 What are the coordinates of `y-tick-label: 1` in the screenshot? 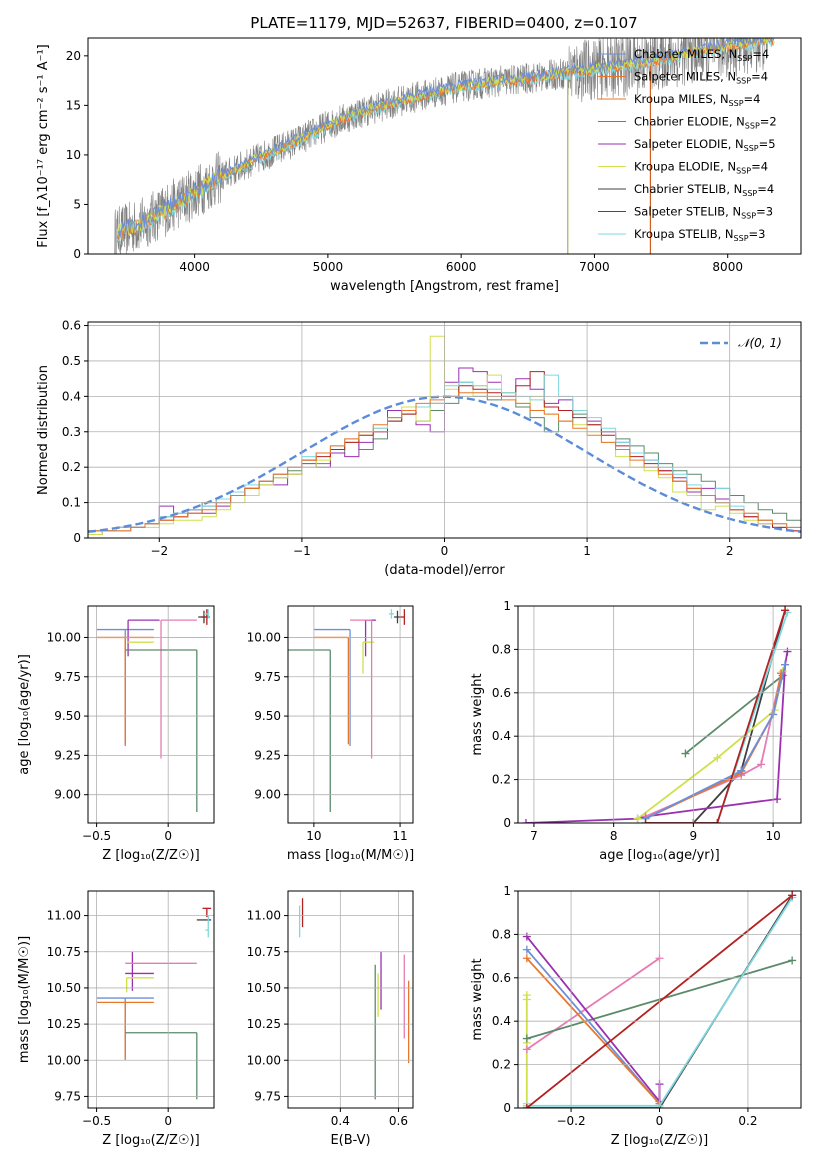 It's located at (507, 891).